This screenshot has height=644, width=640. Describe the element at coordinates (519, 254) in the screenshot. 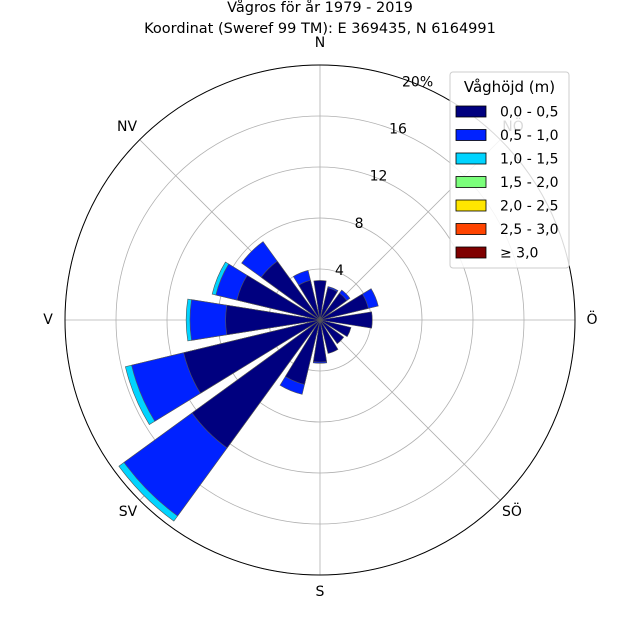

I see `legend-label: ≥ 3,0` at that location.